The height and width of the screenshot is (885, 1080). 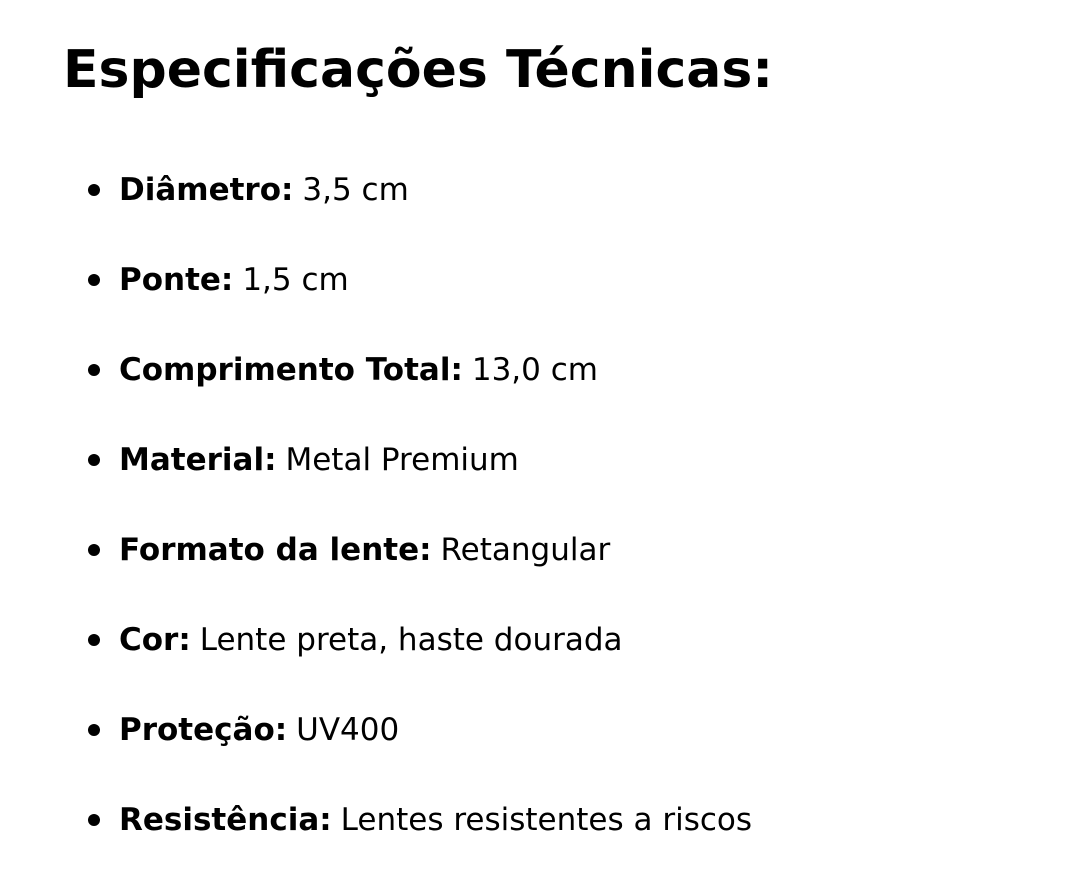 I want to click on spec-value: 3,5 cm, so click(x=355, y=190).